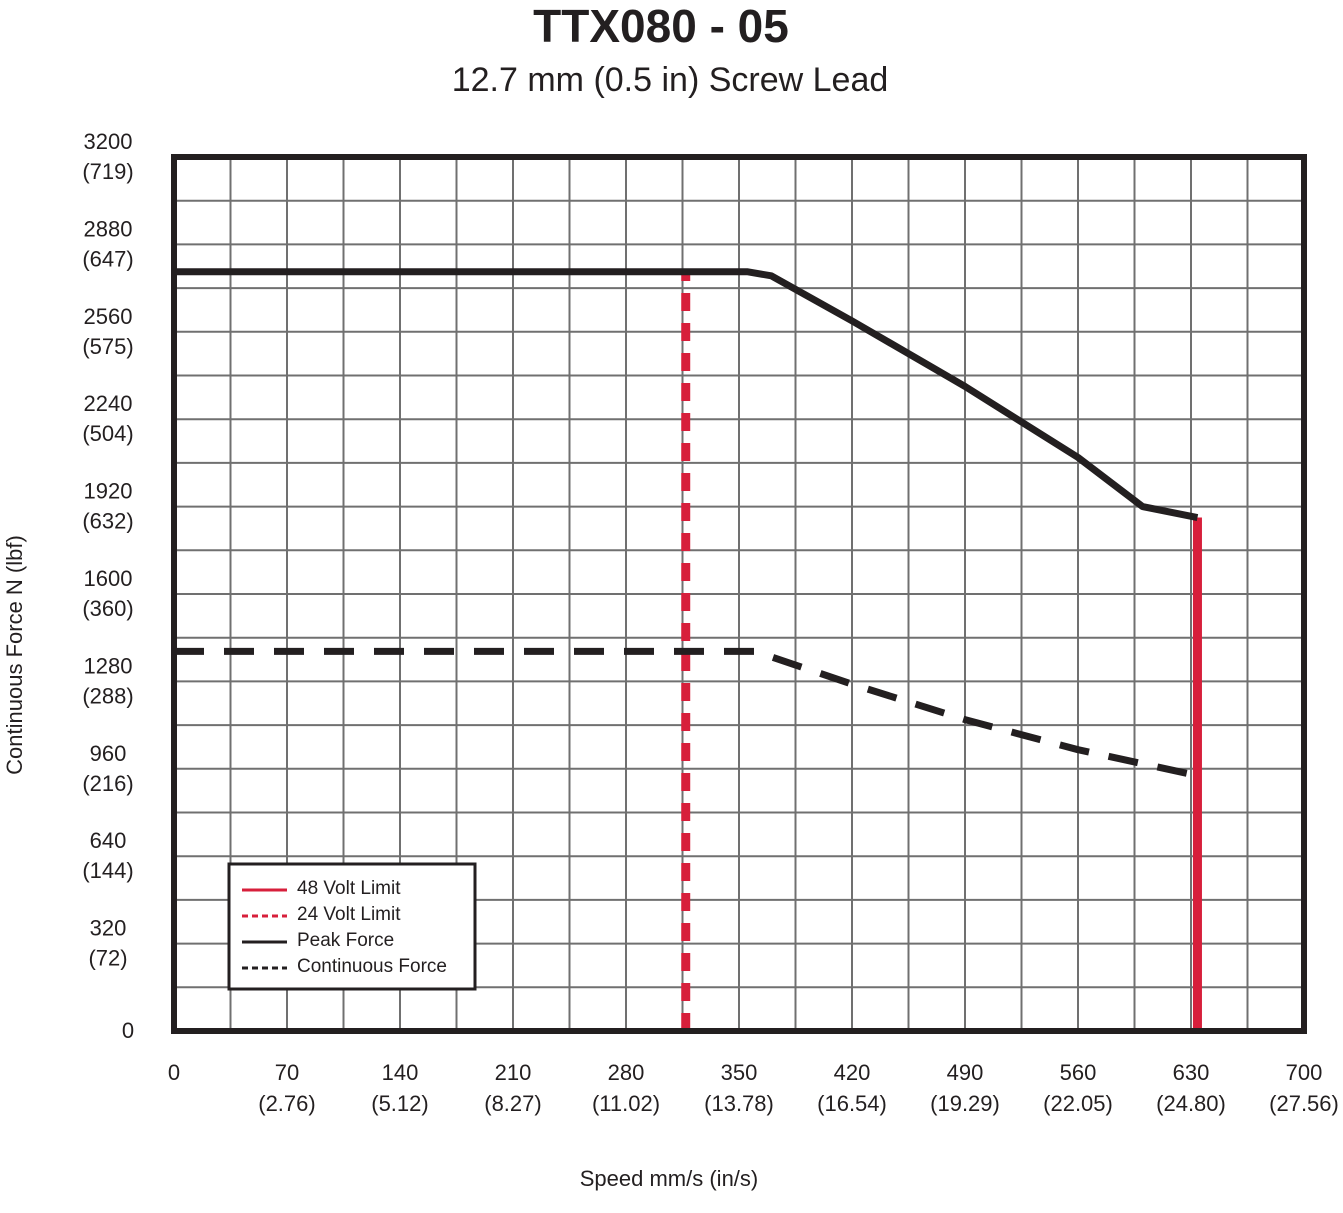 Image resolution: width=1343 pixels, height=1213 pixels. I want to click on x-tick-label: 630, so click(1191, 1072).